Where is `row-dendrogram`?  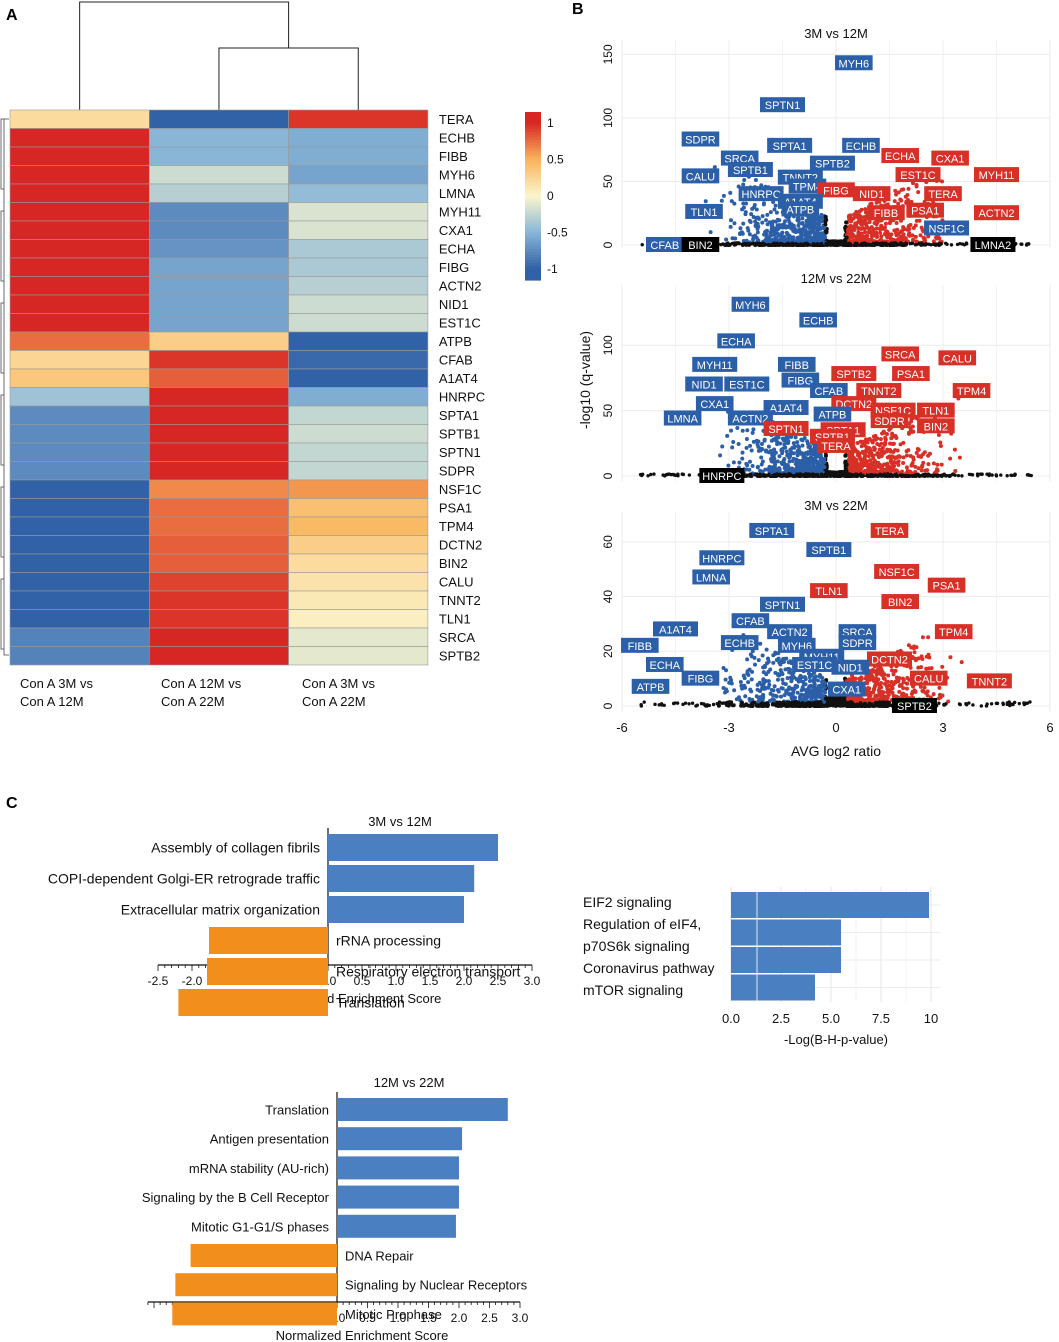
row-dendrogram is located at coordinates (2, 614).